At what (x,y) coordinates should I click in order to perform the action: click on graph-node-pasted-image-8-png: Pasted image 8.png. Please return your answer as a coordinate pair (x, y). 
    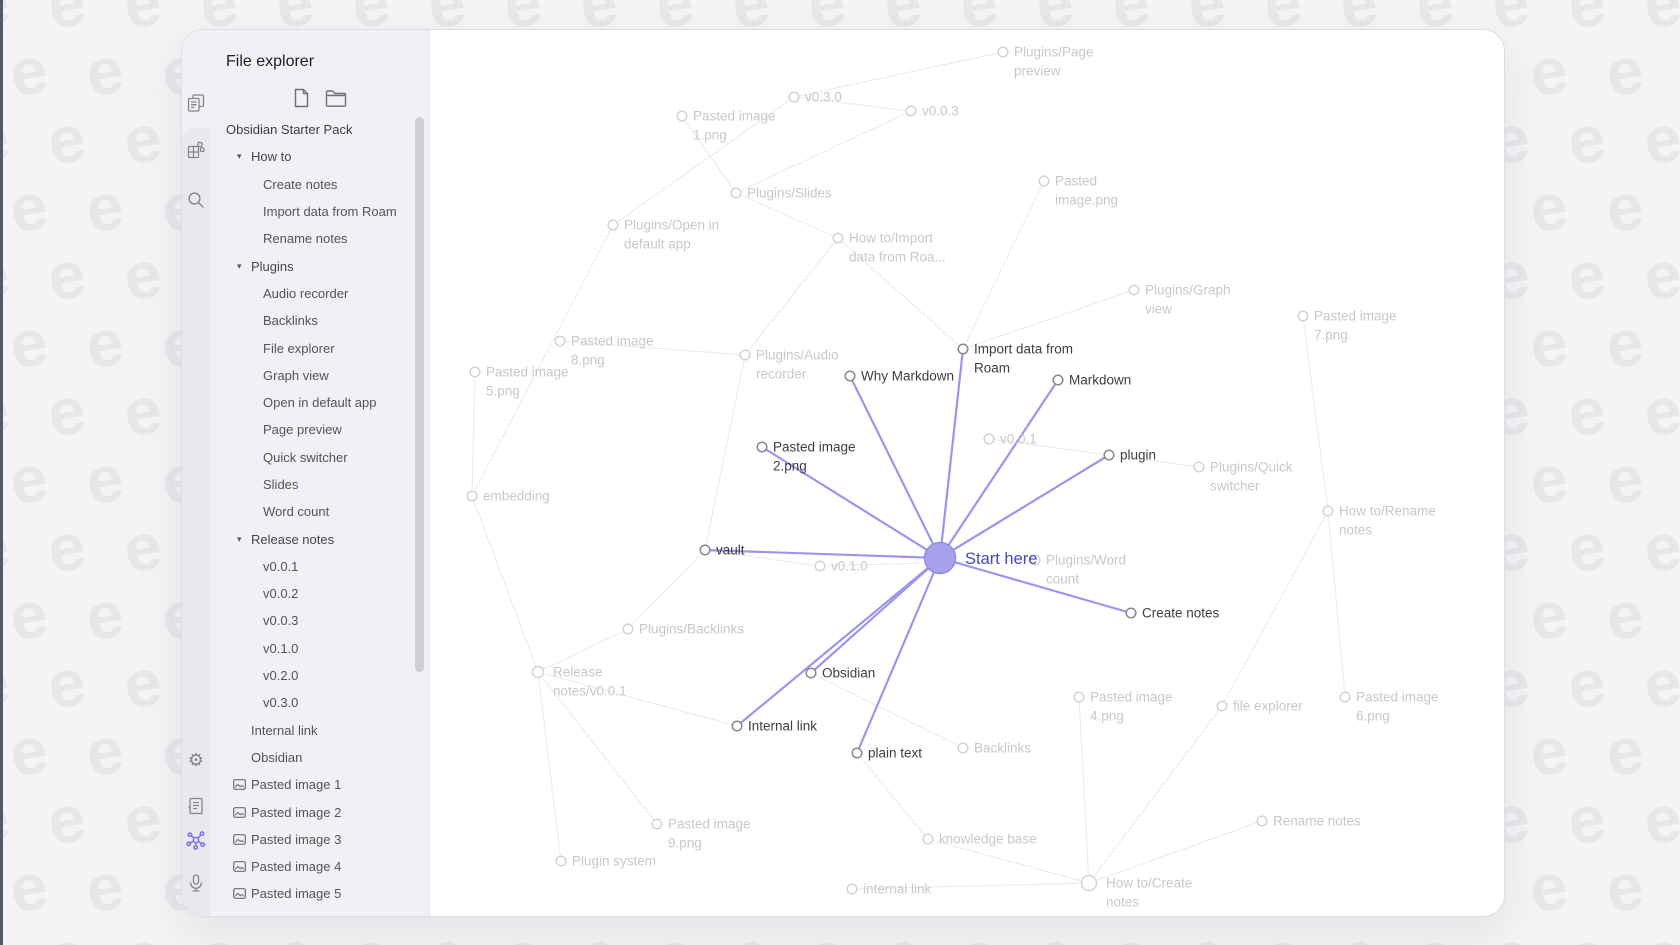
    Looking at the image, I should click on (604, 351).